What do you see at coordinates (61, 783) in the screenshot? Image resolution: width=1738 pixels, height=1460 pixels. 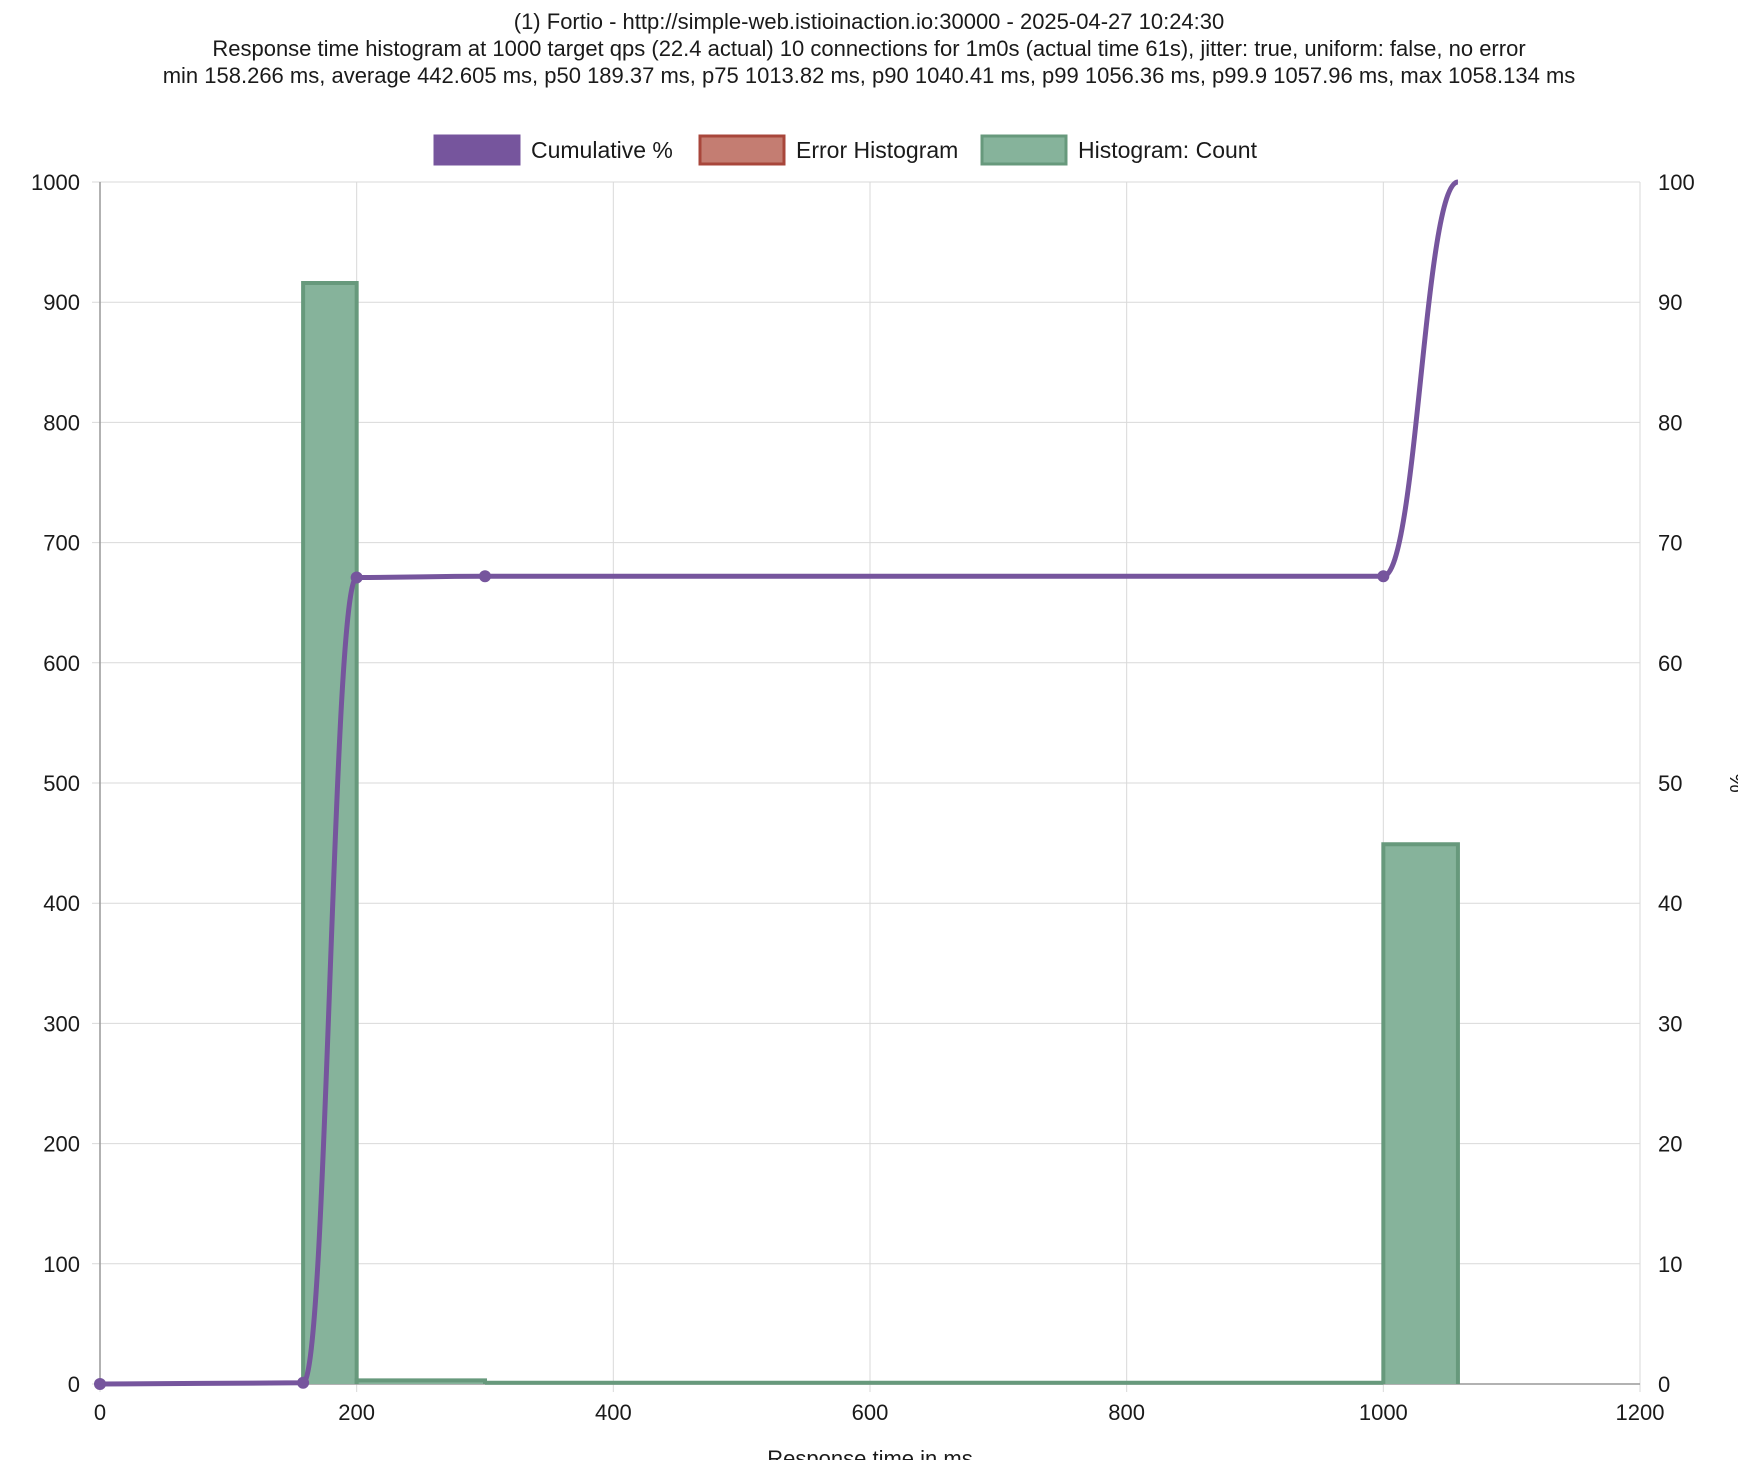 I see `y-left-tick-label: 500` at bounding box center [61, 783].